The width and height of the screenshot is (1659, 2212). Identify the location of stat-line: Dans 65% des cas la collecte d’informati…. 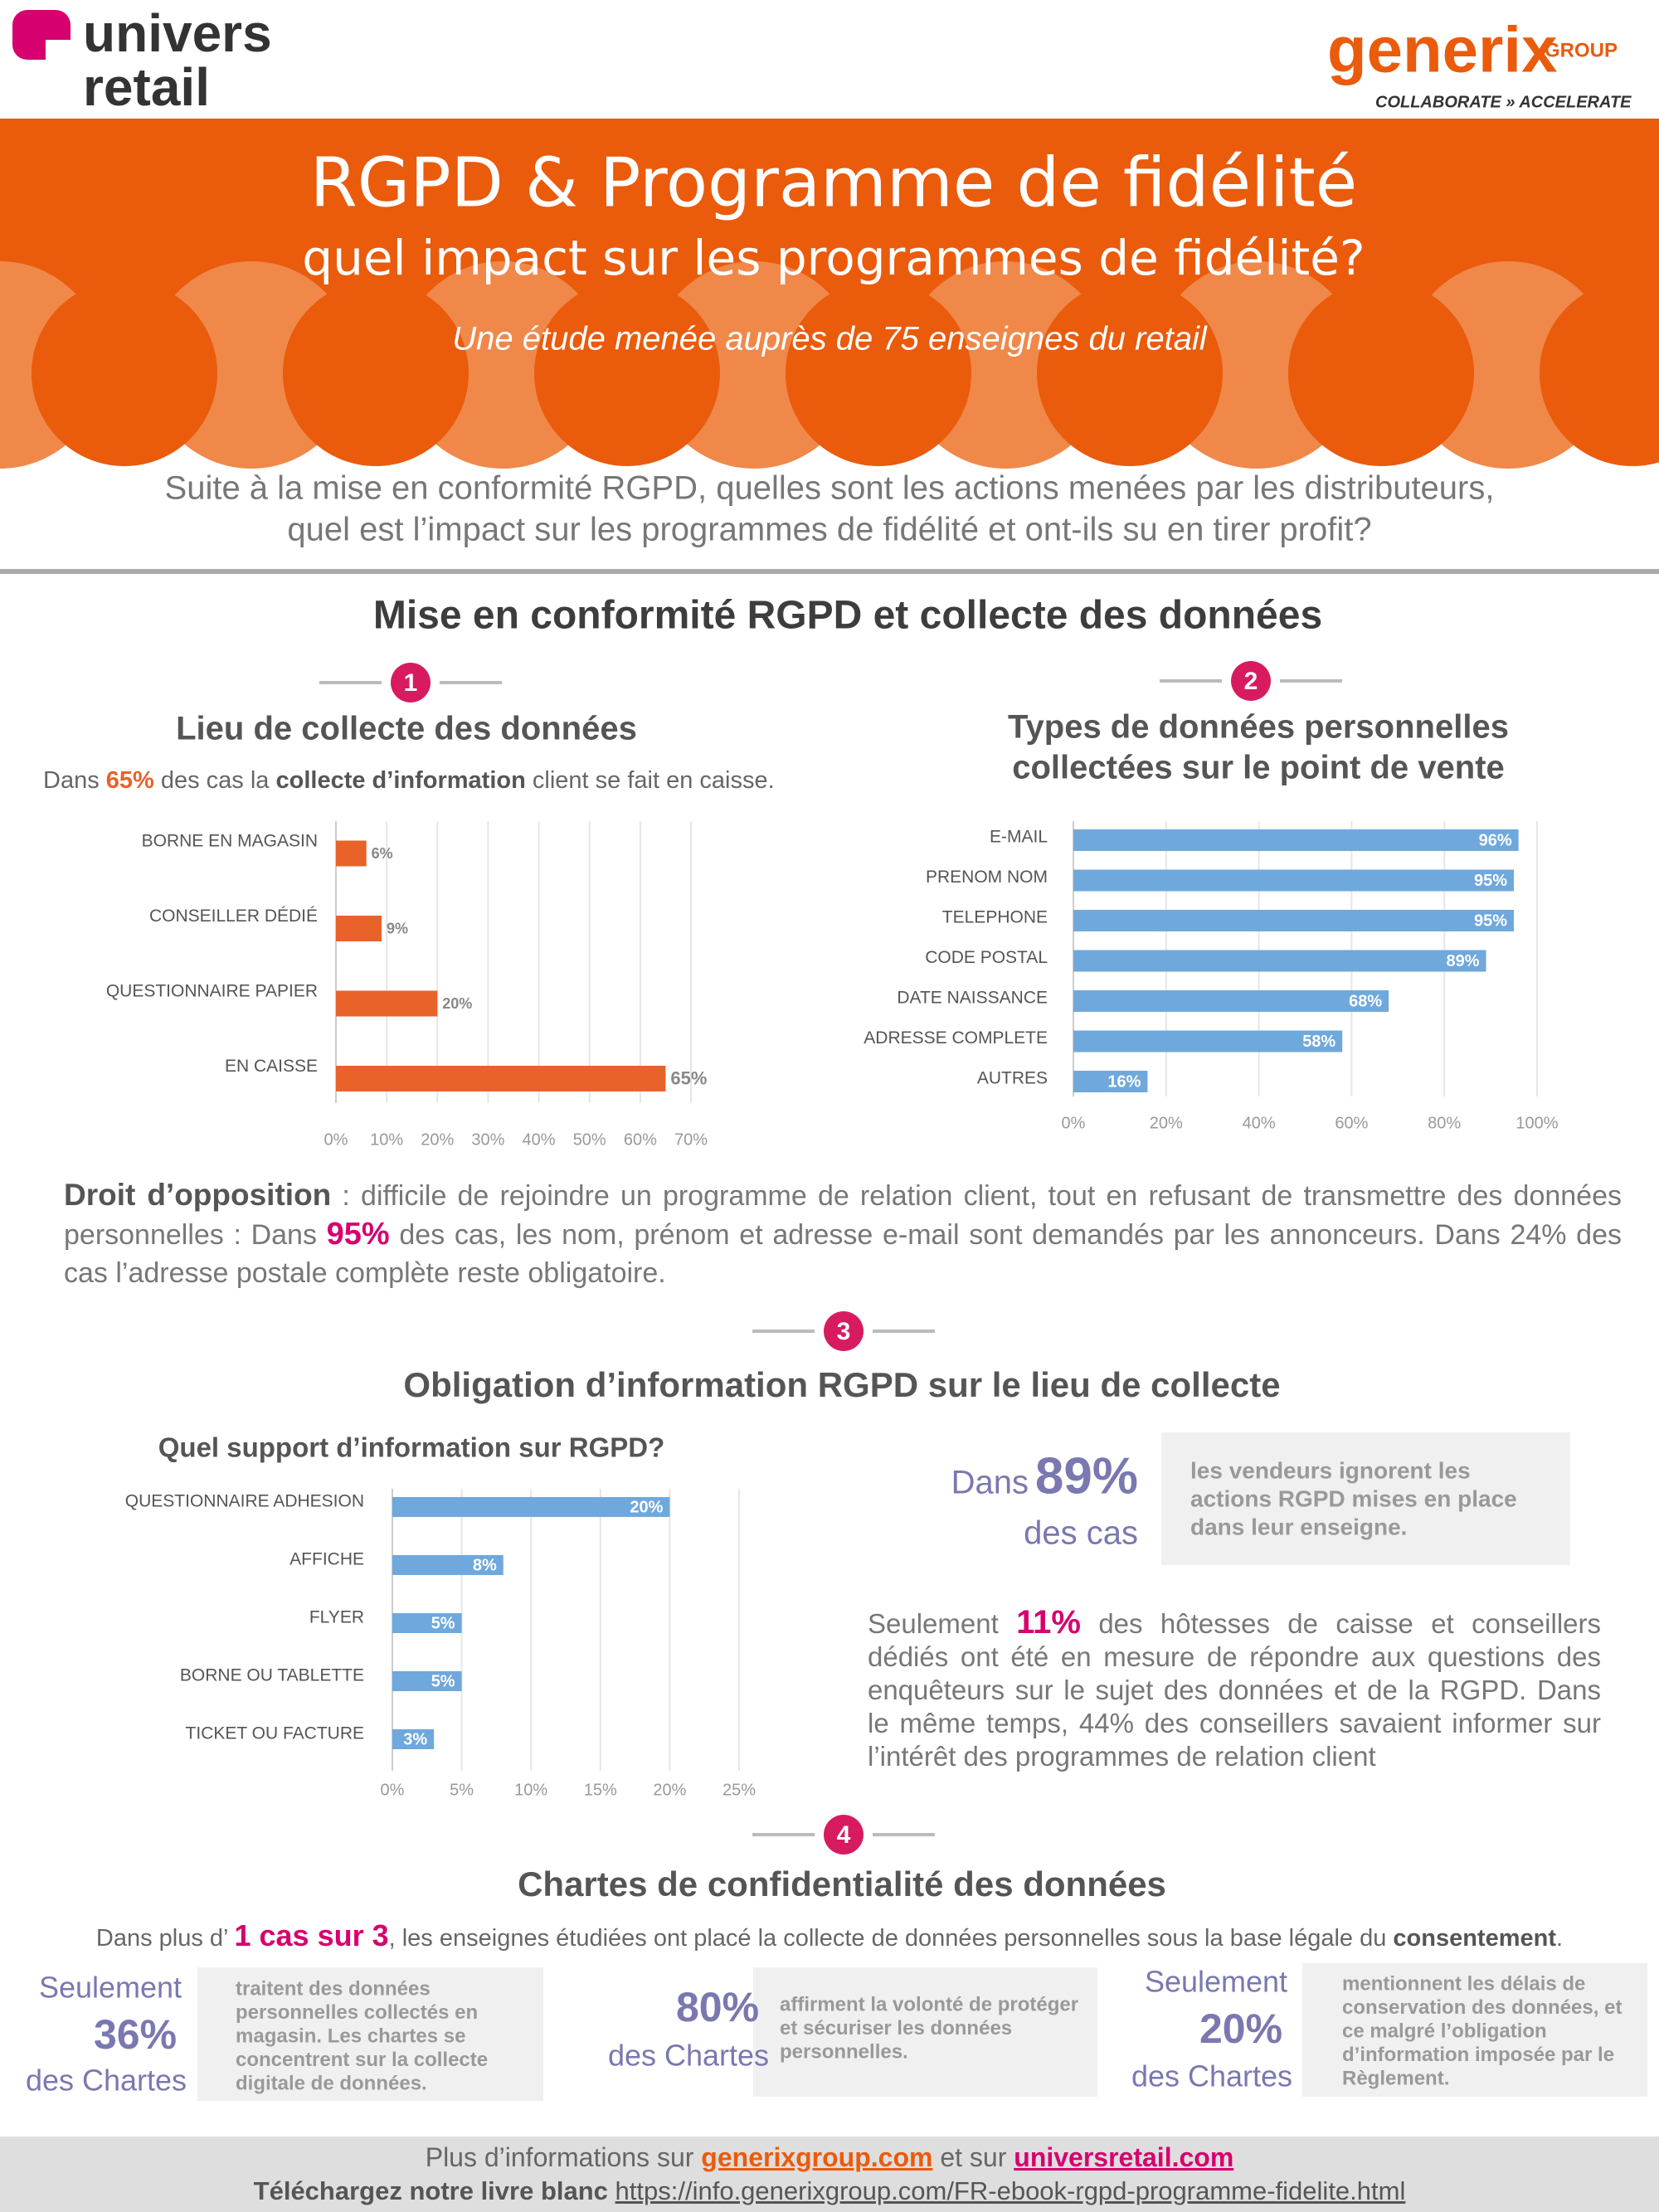
(458, 781).